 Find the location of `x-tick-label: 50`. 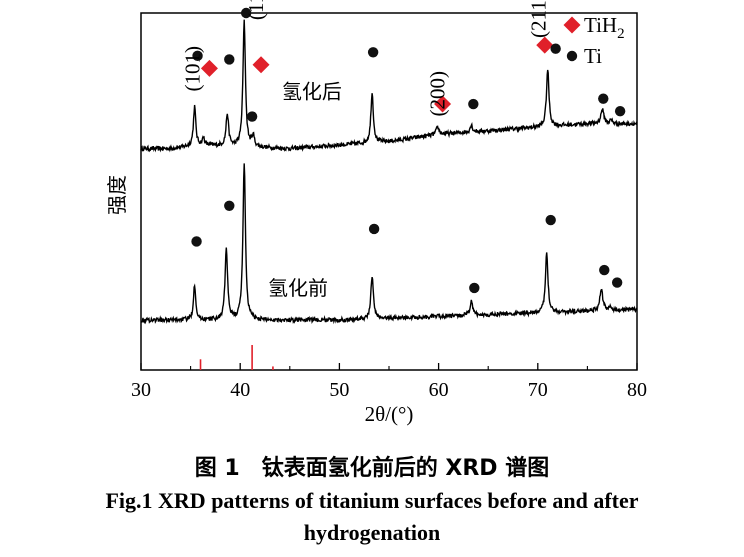

x-tick-label: 50 is located at coordinates (339, 390).